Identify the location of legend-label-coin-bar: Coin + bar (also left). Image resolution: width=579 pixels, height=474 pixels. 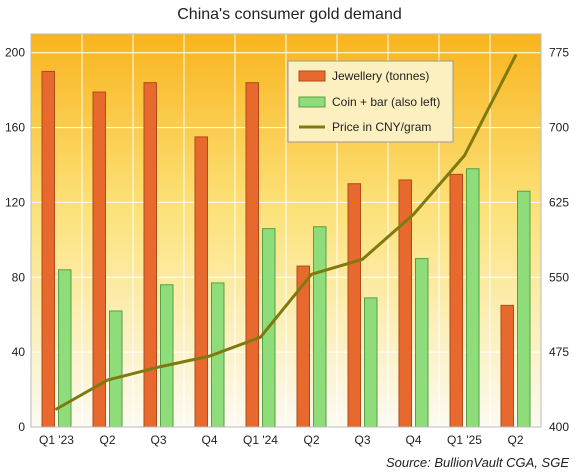
(386, 102).